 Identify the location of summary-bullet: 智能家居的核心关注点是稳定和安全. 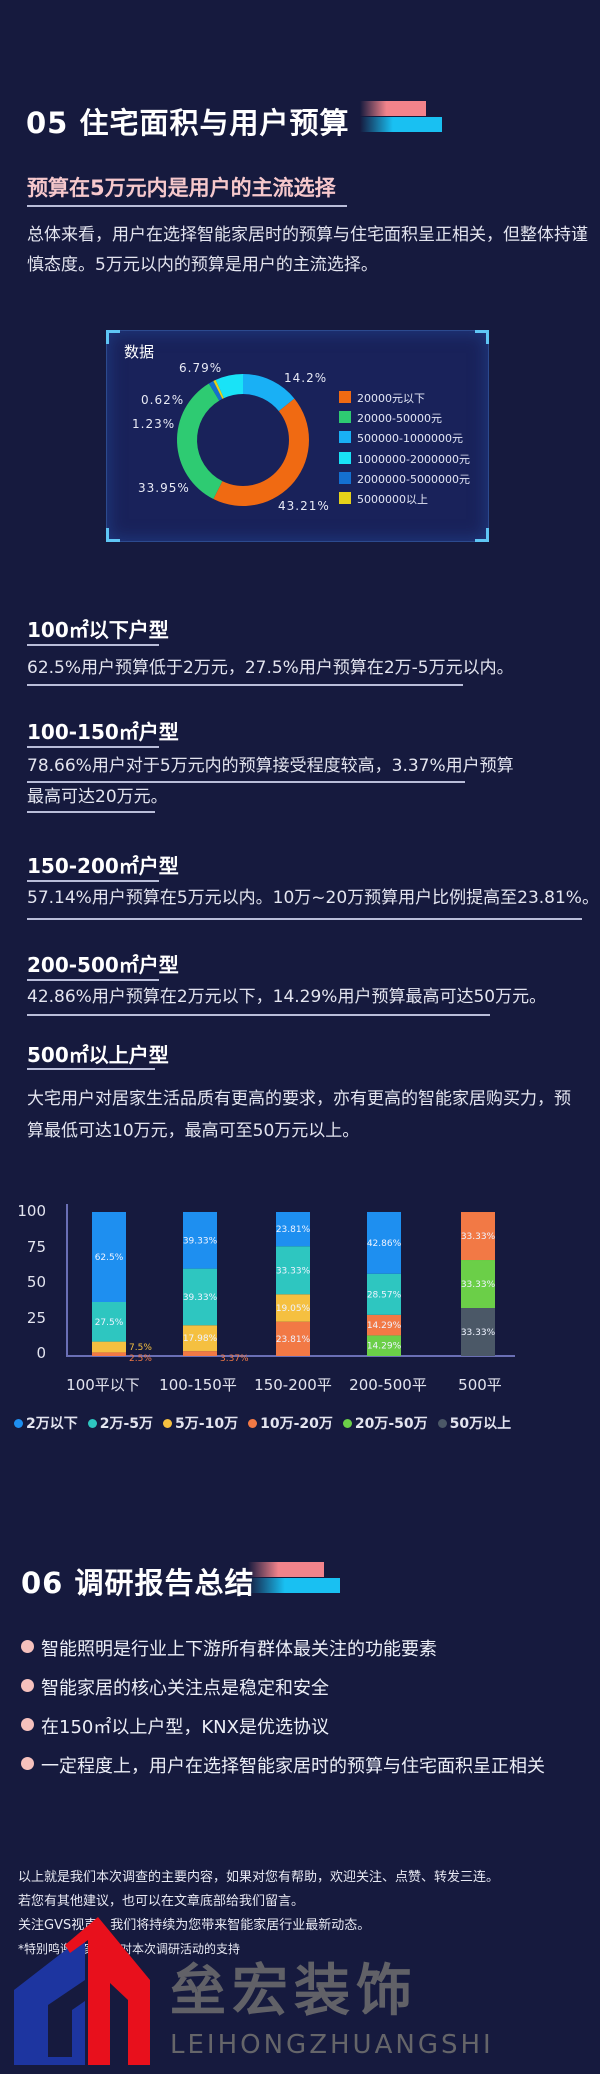
(185, 1688).